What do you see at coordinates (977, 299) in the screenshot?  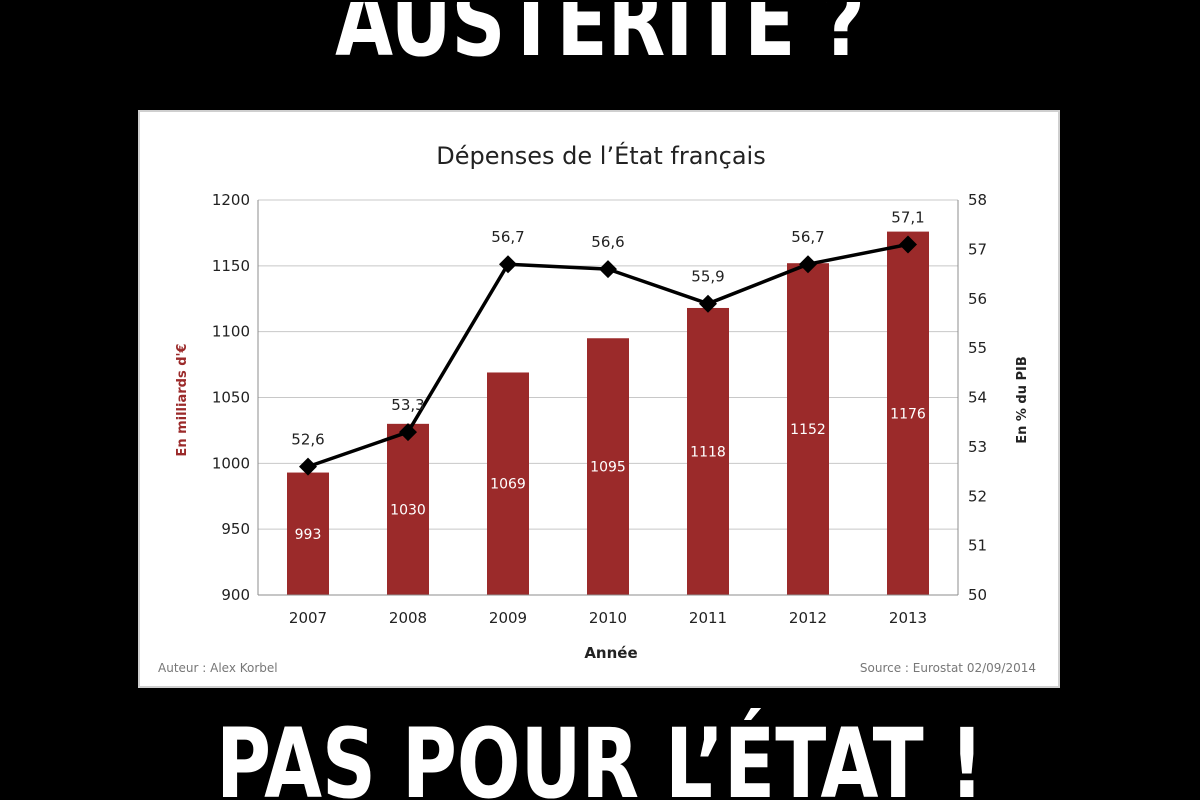 I see `y2-tick-label: 56` at bounding box center [977, 299].